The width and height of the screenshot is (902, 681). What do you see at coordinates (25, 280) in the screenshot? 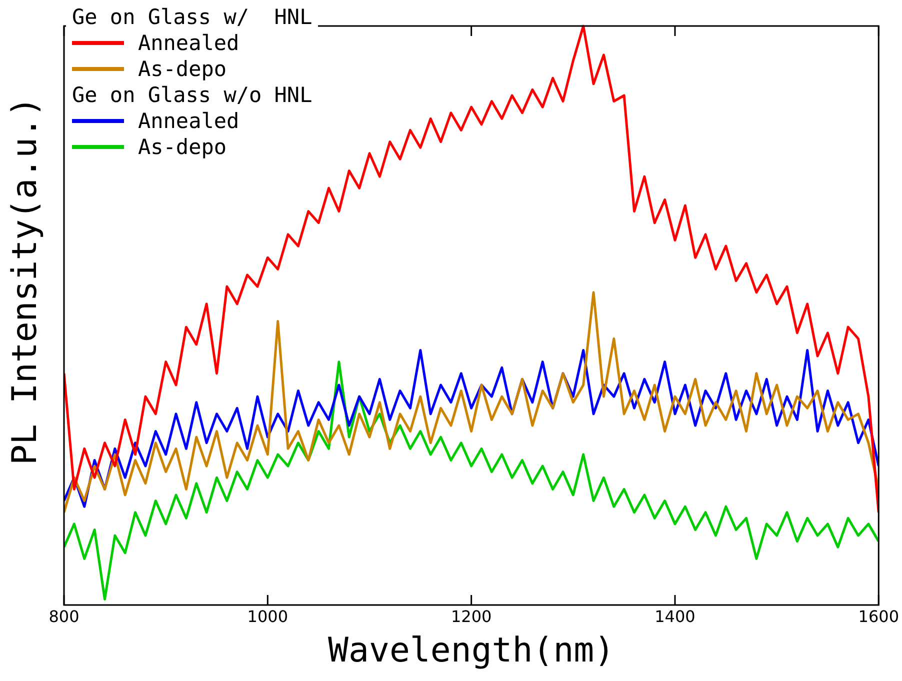
I see `y-axis-title: PL Intensity(a.u.)` at bounding box center [25, 280].